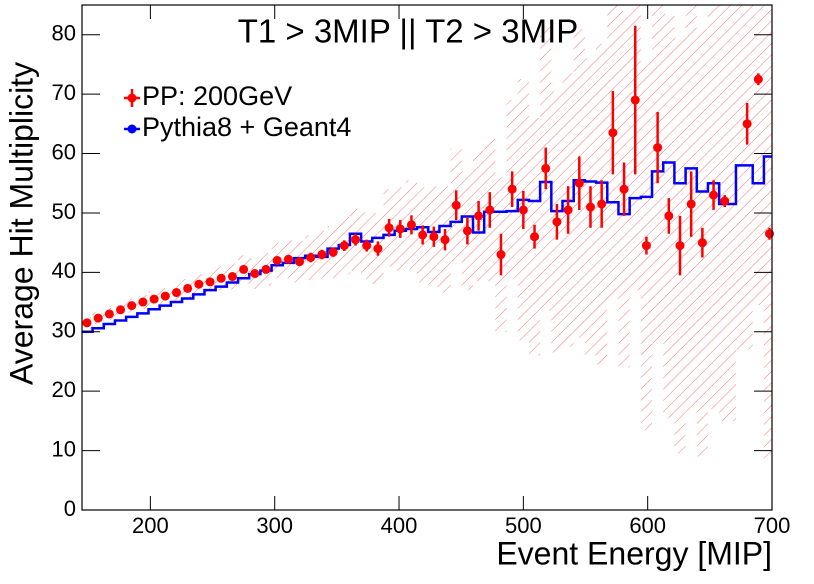  What do you see at coordinates (64, 270) in the screenshot?
I see `y-tick-label: 40` at bounding box center [64, 270].